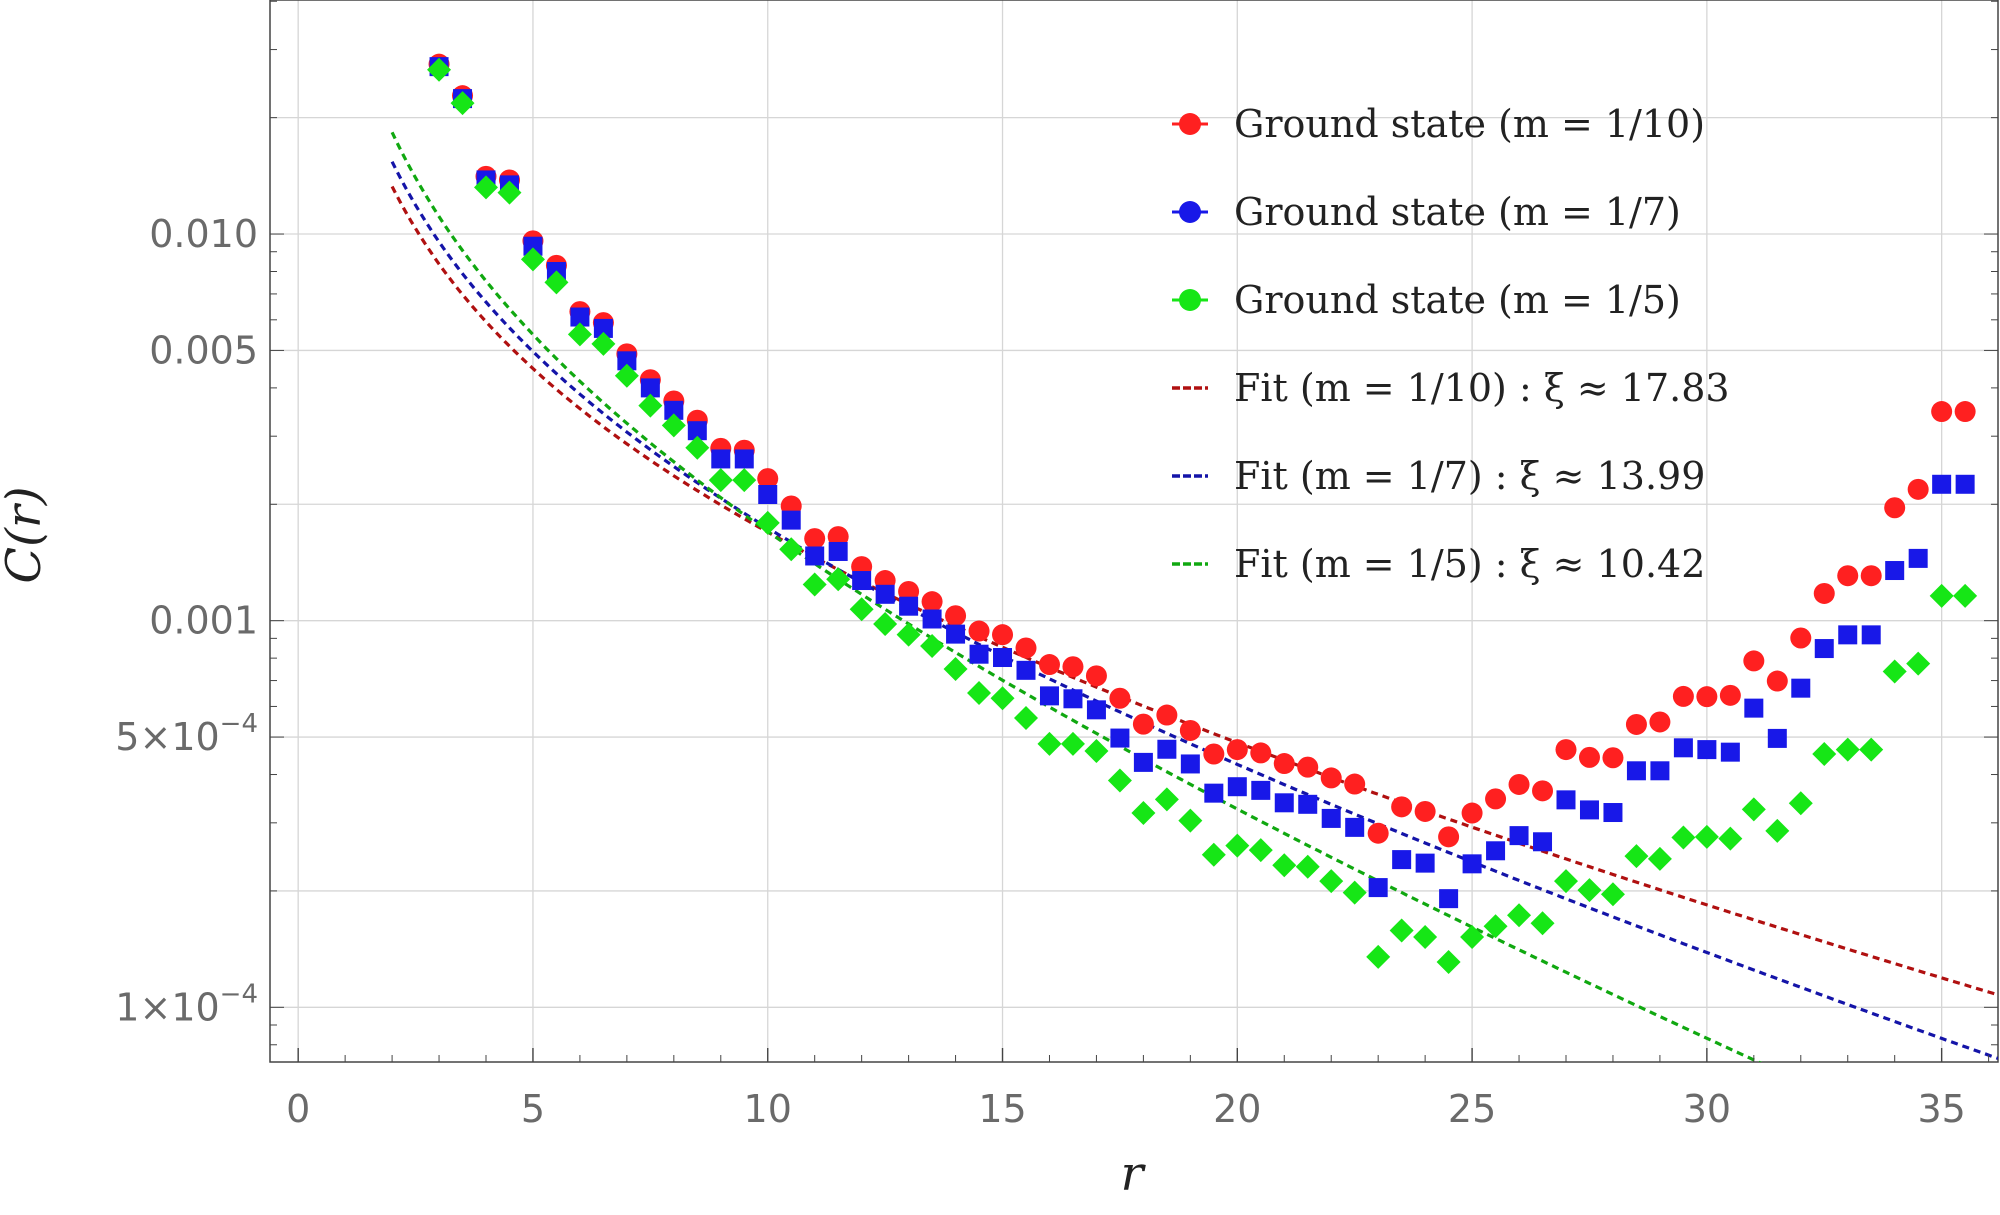 Image resolution: width=2000 pixels, height=1215 pixels. Describe the element at coordinates (1002, 1109) in the screenshot. I see `x-tick-label: 15` at that location.